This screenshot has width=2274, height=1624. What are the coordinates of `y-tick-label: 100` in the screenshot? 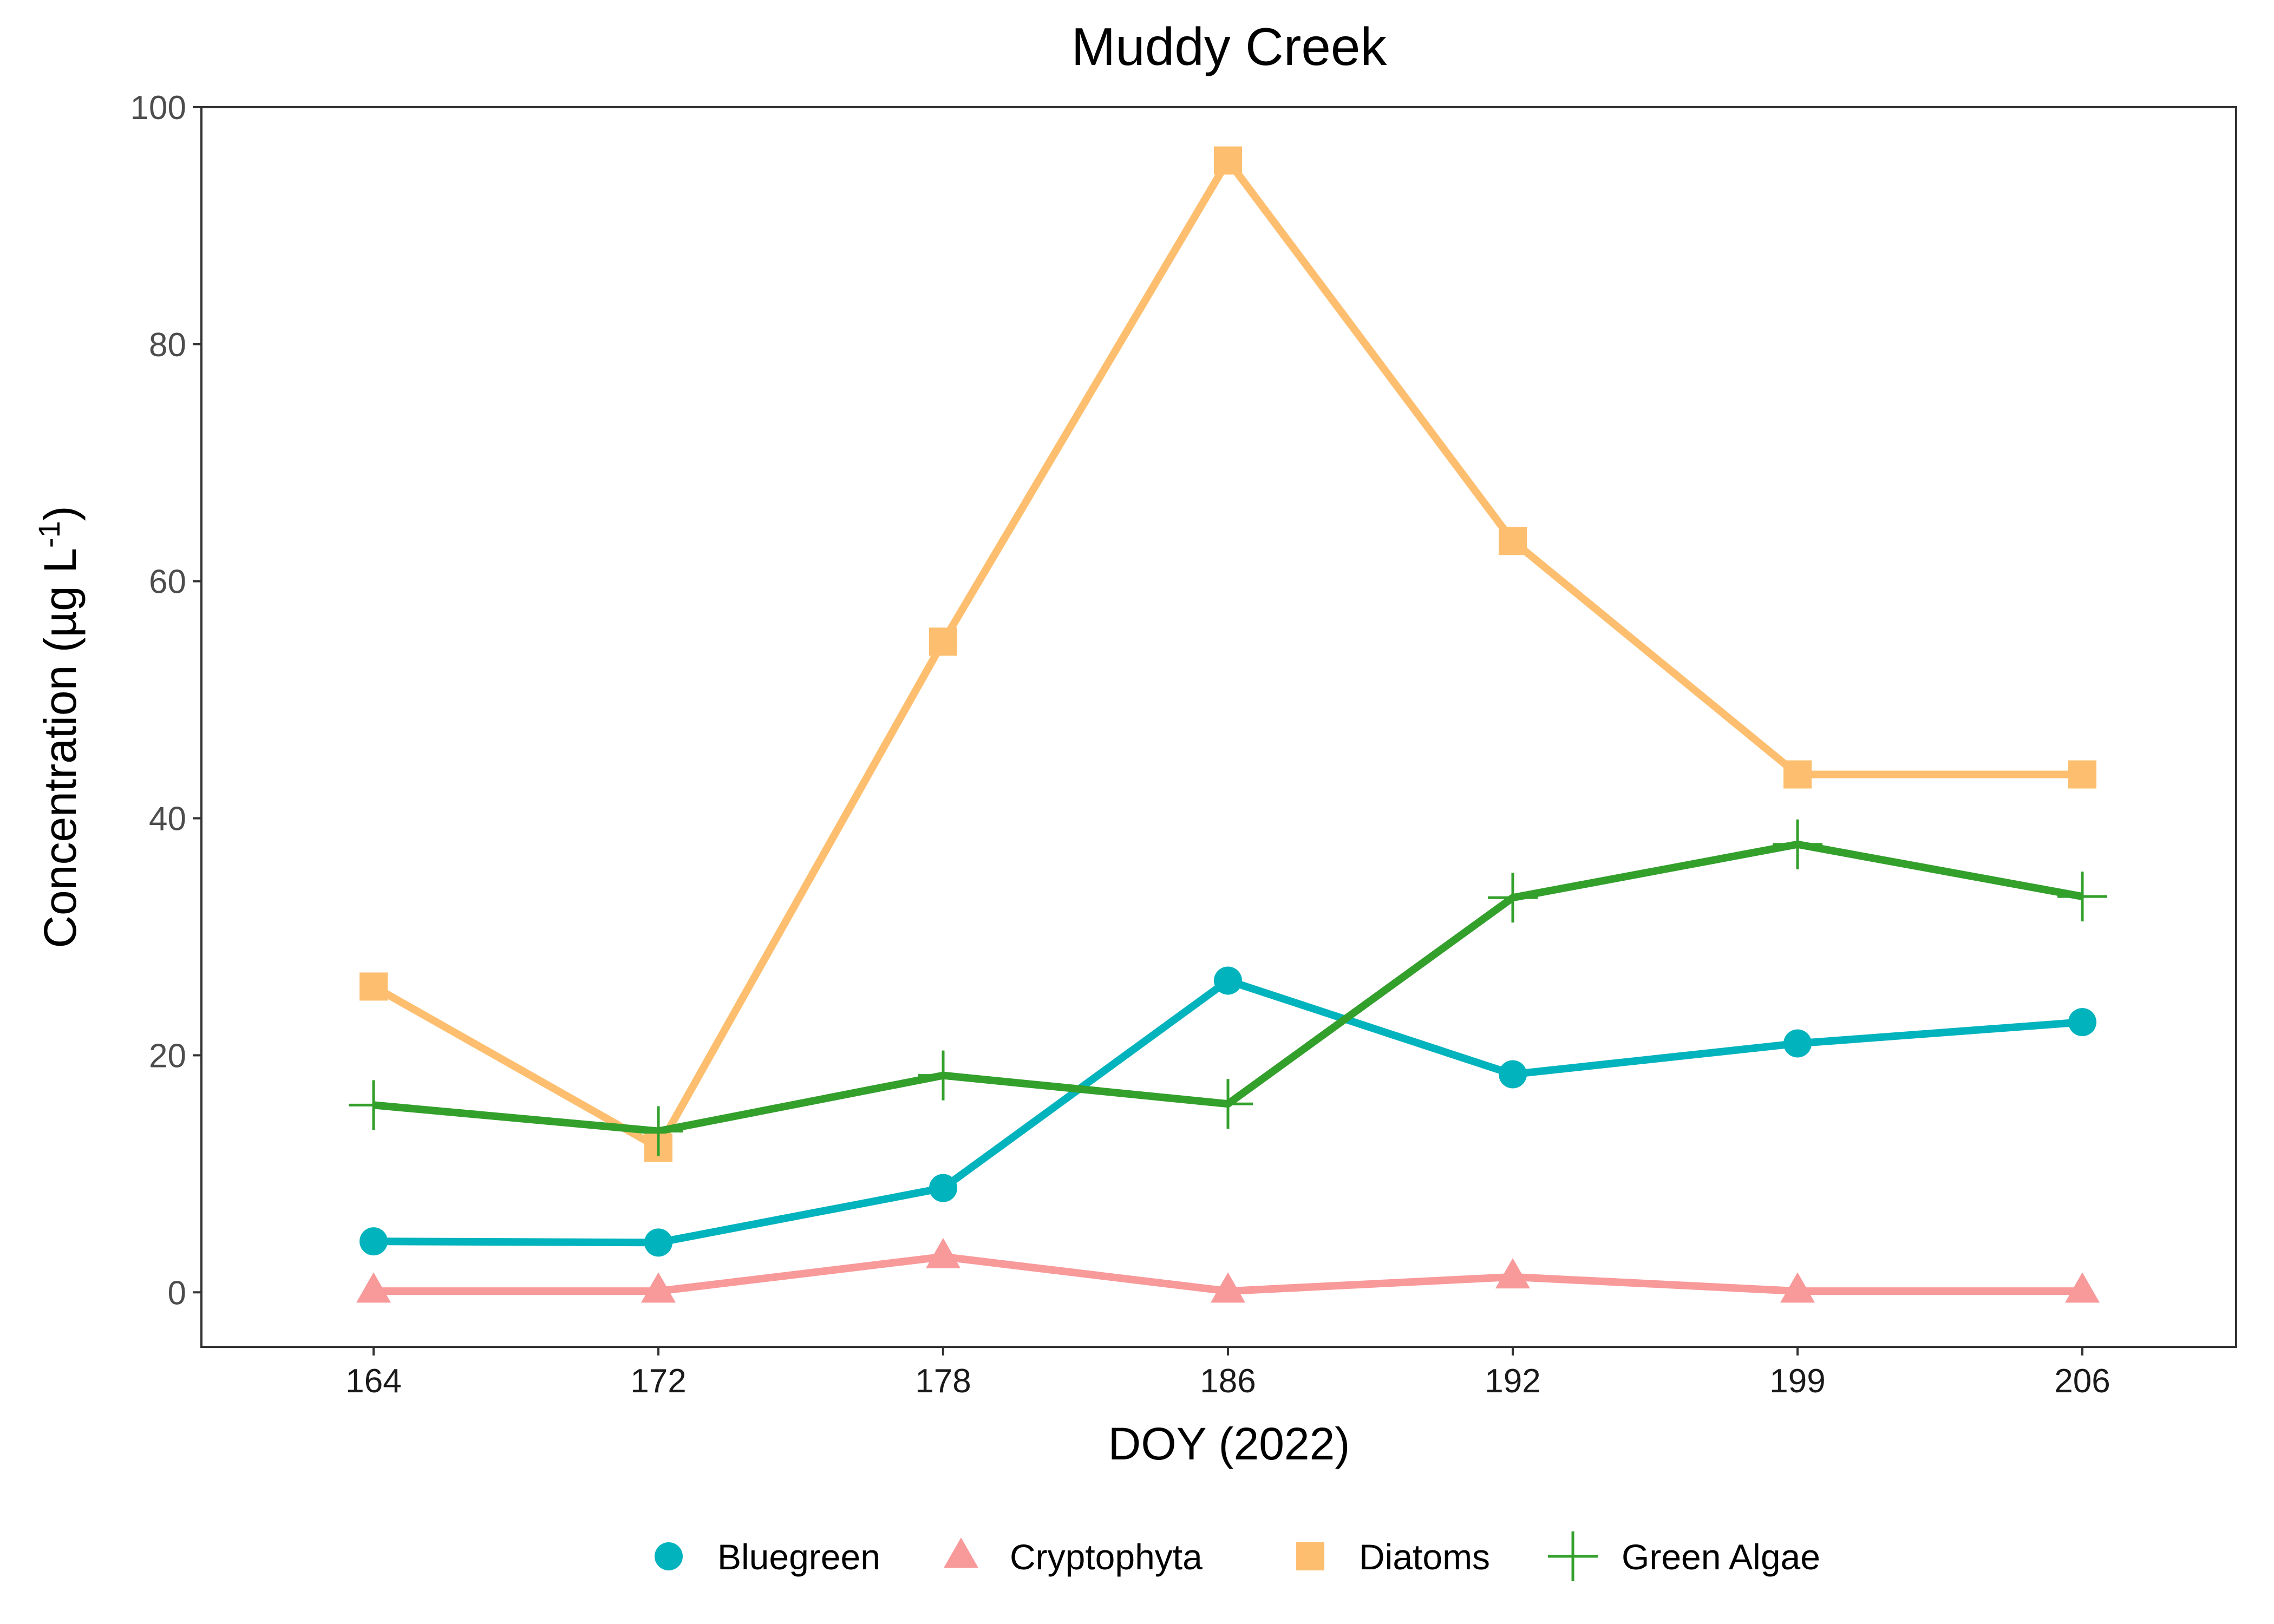 It's located at (158, 108).